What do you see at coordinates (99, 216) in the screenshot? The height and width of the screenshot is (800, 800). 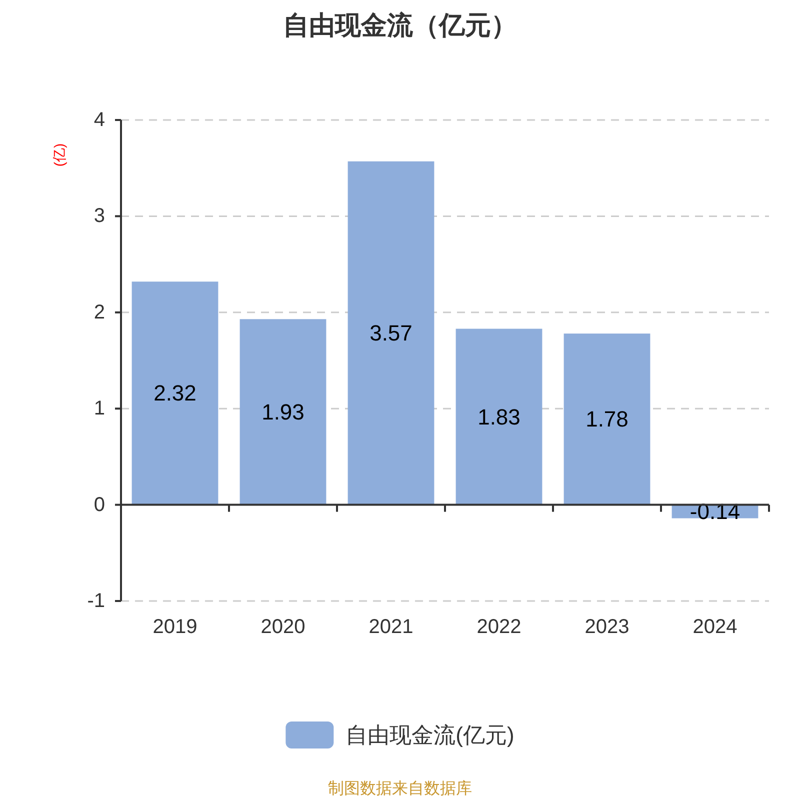 I see `y-tick-label: 3` at bounding box center [99, 216].